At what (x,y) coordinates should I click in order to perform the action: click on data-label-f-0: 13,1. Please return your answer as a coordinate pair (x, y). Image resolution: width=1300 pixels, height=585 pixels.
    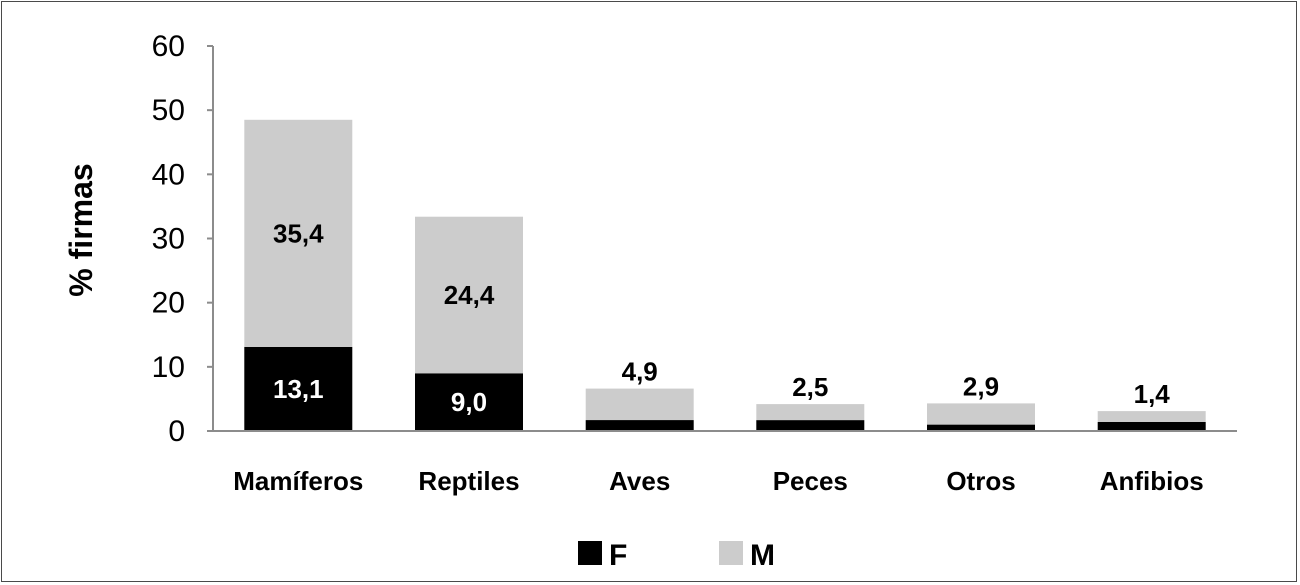
    Looking at the image, I should click on (298, 389).